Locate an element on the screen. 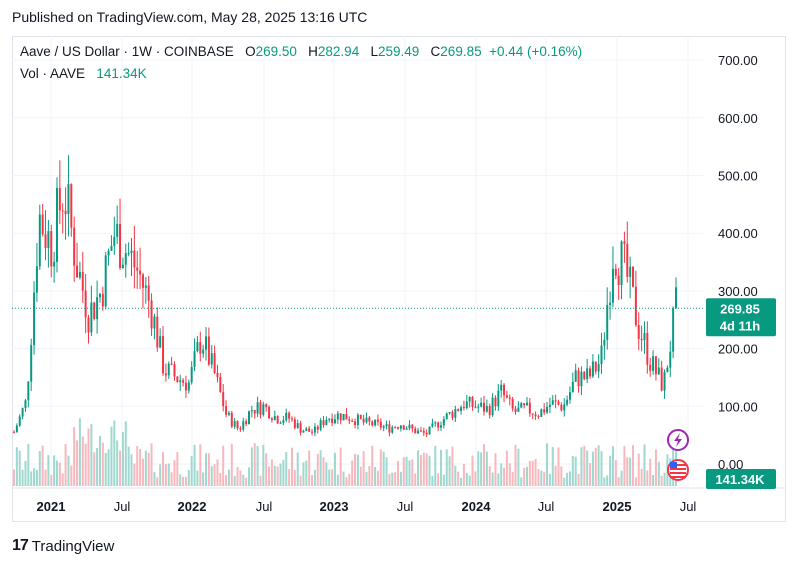 The width and height of the screenshot is (799, 567). us-flag-event-icon is located at coordinates (678, 470).